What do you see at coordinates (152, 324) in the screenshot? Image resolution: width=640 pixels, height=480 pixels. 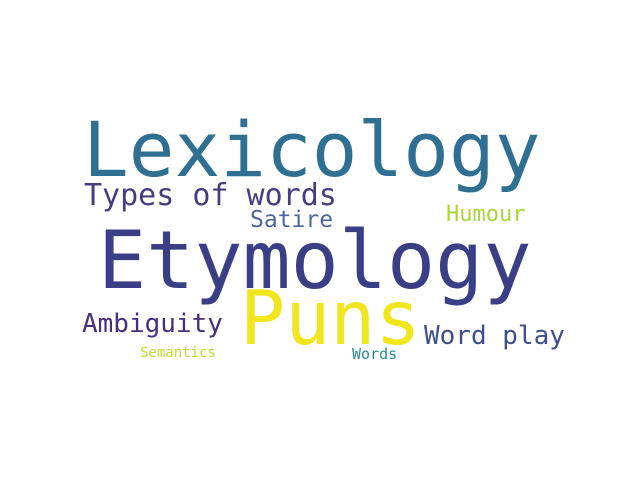 I see `word-ambiguity: Ambiguity` at bounding box center [152, 324].